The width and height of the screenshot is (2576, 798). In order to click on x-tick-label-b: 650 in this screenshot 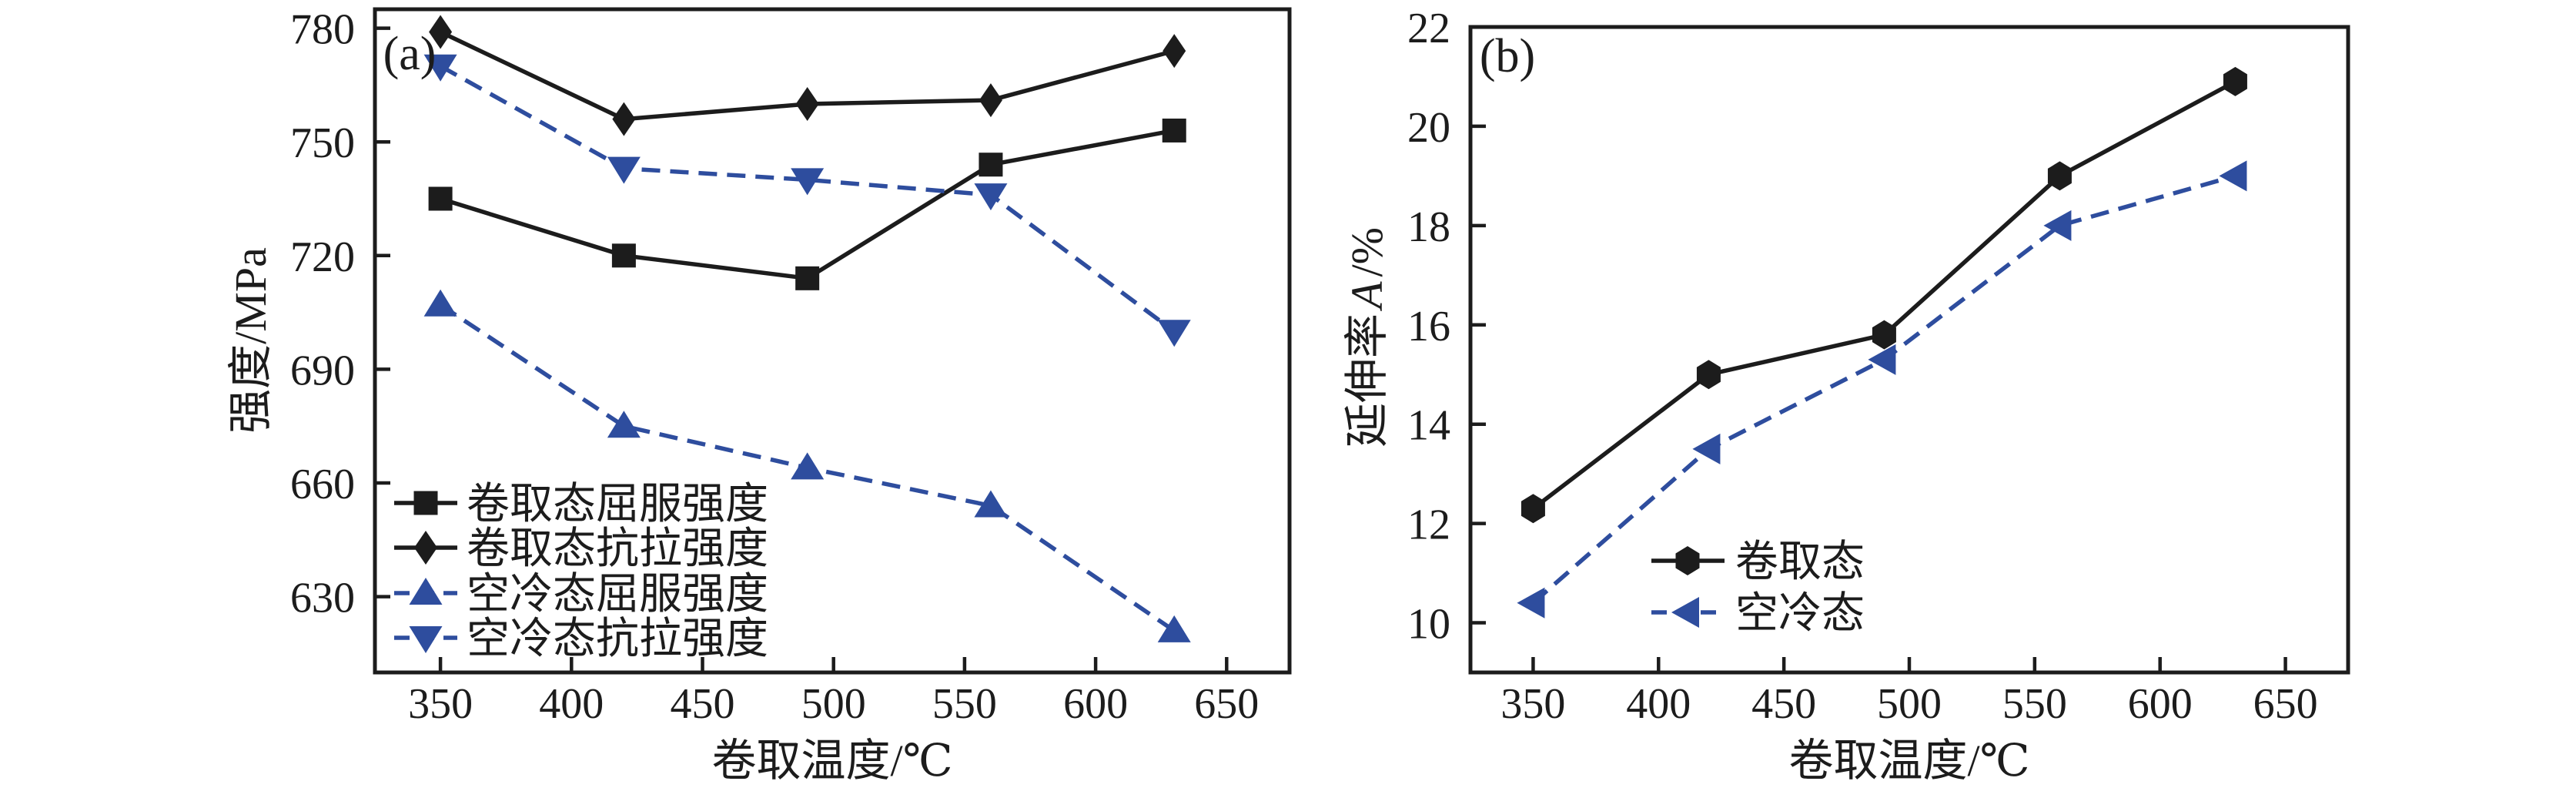, I will do `click(2286, 704)`.